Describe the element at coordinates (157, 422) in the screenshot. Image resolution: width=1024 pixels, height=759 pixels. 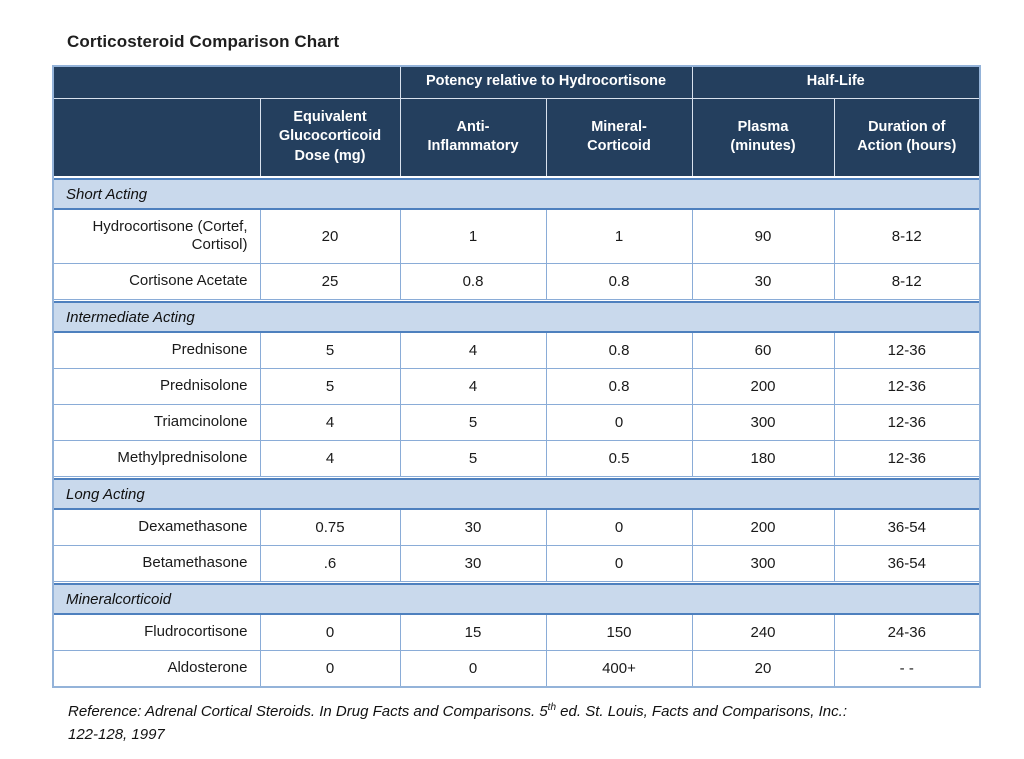
I see `drug-name-cell: Triamcinolone` at that location.